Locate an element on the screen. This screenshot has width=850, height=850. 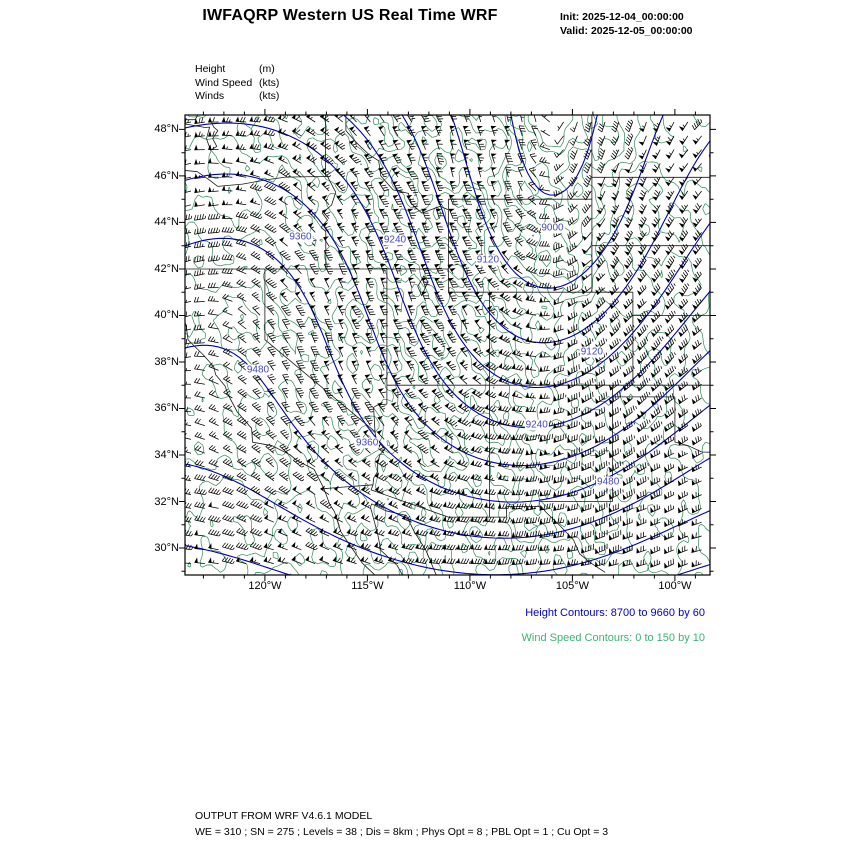
legend-field-name: Height is located at coordinates (210, 69).